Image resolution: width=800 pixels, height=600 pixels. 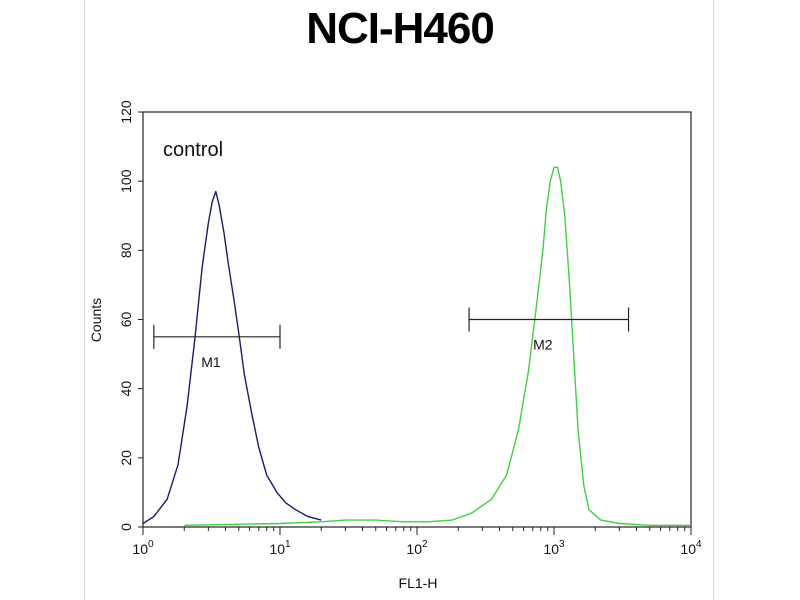 What do you see at coordinates (126, 320) in the screenshot?
I see `y-tick-label: 60` at bounding box center [126, 320].